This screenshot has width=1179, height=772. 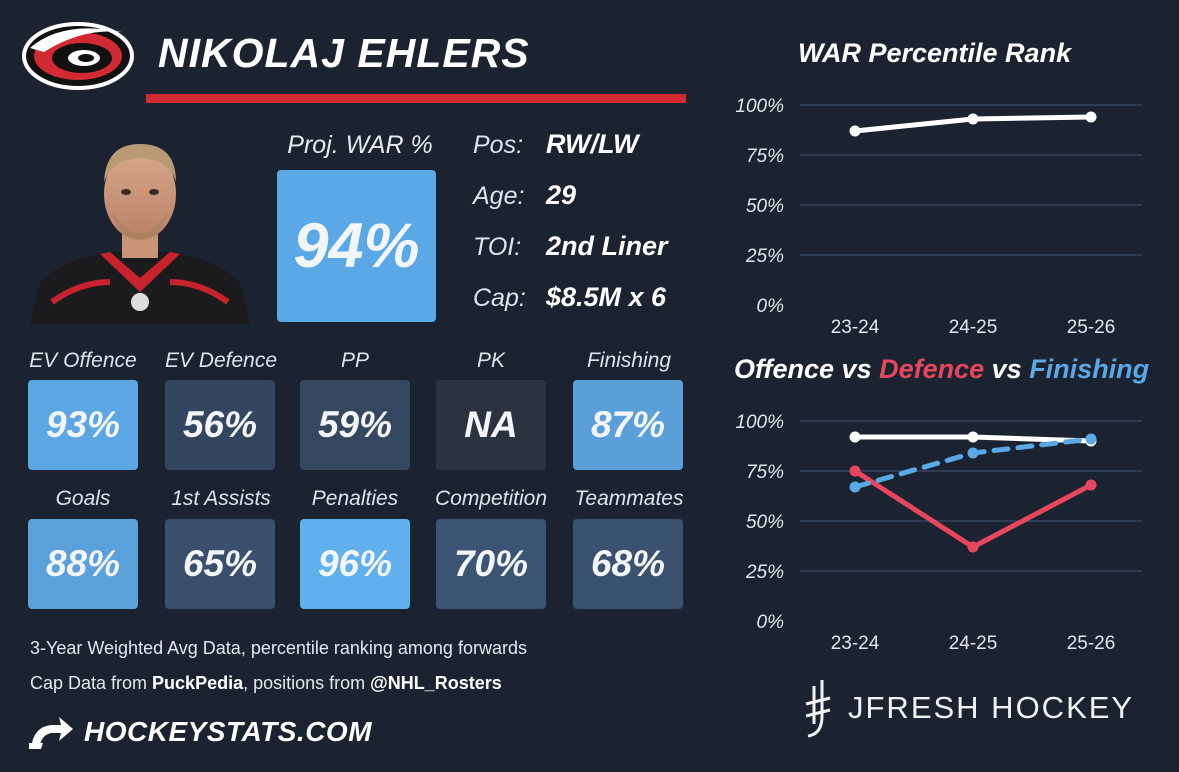 What do you see at coordinates (771, 622) in the screenshot?
I see `chart2-ytick-label: 0%` at bounding box center [771, 622].